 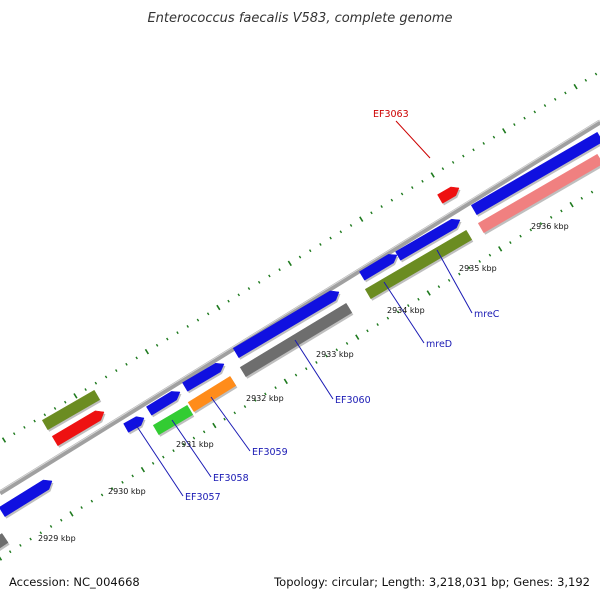 I want to click on gene-label-ef3059: EF3059, so click(x=270, y=452).